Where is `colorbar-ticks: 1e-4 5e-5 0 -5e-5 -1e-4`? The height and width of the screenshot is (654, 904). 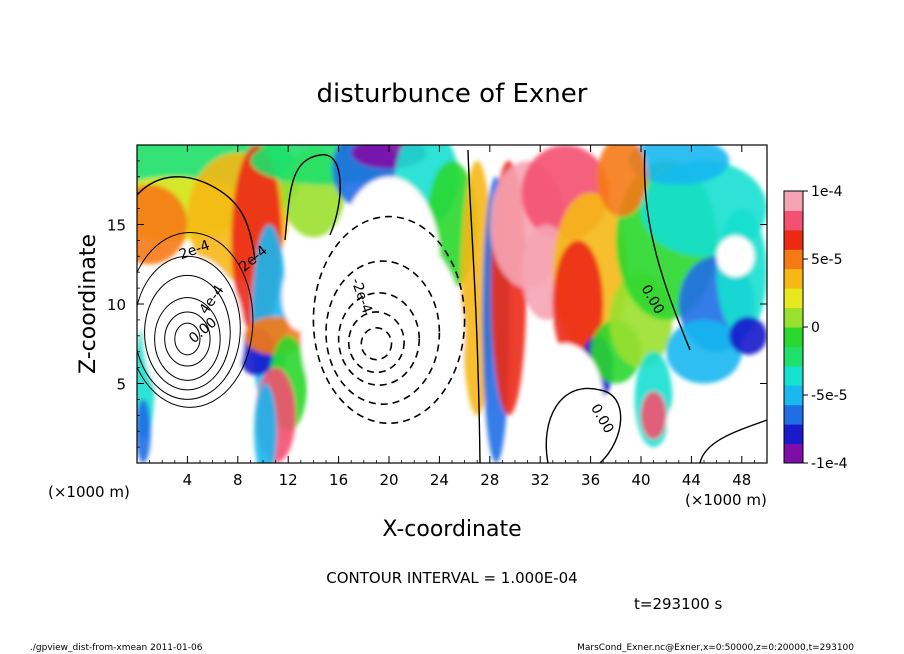 colorbar-ticks: 1e-4 5e-5 0 -5e-5 -1e-4 is located at coordinates (825, 328).